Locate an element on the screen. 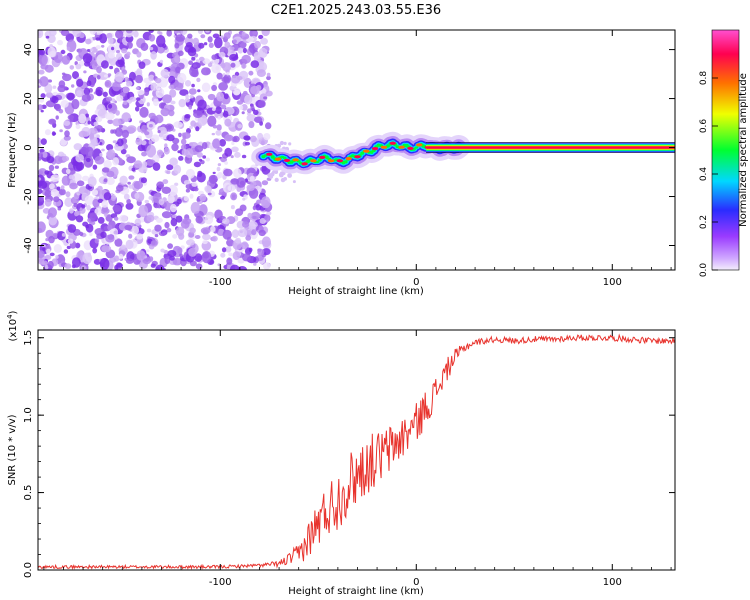 Image resolution: width=750 pixels, height=600 pixels. chart-title: C2E1.2025.243.03.55.E36 is located at coordinates (356, 10).